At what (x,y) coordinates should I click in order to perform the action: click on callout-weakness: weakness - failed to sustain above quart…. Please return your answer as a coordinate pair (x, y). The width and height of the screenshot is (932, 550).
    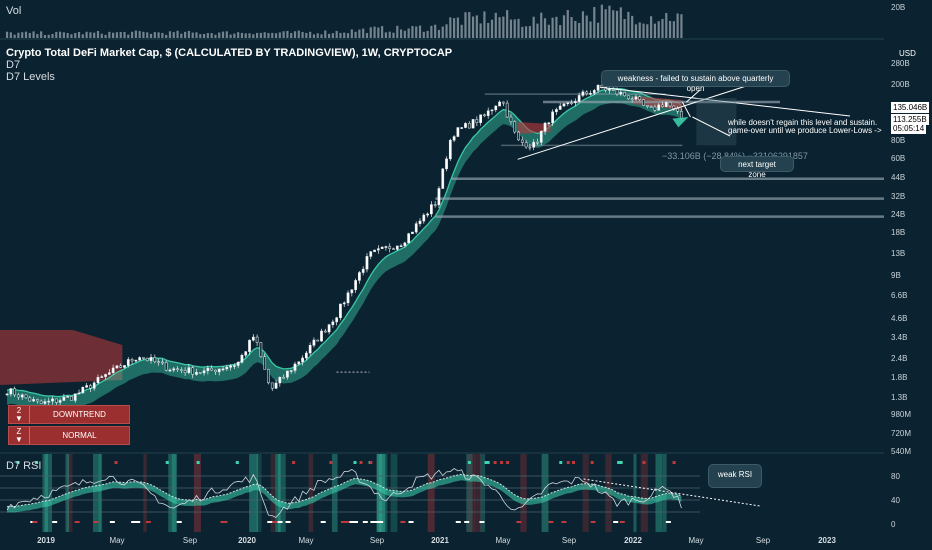
    Looking at the image, I should click on (695, 81).